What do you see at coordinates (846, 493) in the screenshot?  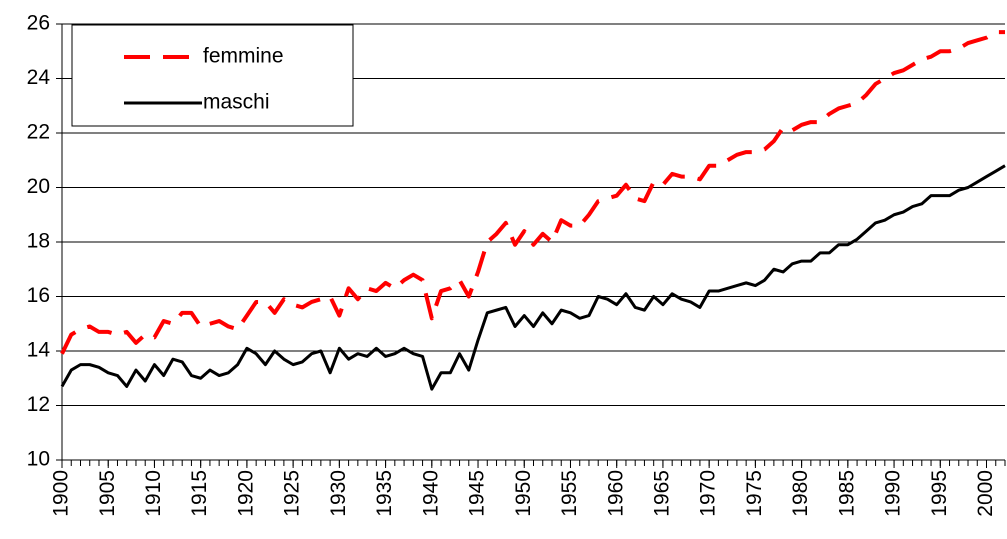 I see `x-tick-label: 1985` at bounding box center [846, 493].